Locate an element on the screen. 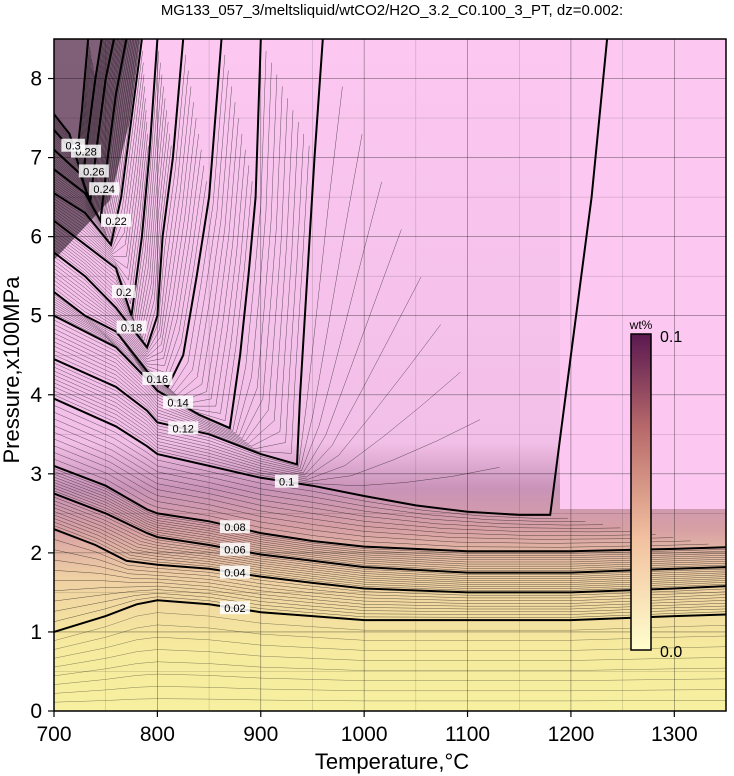 The width and height of the screenshot is (734, 776). contour-line-0.18 is located at coordinates (119, 194).